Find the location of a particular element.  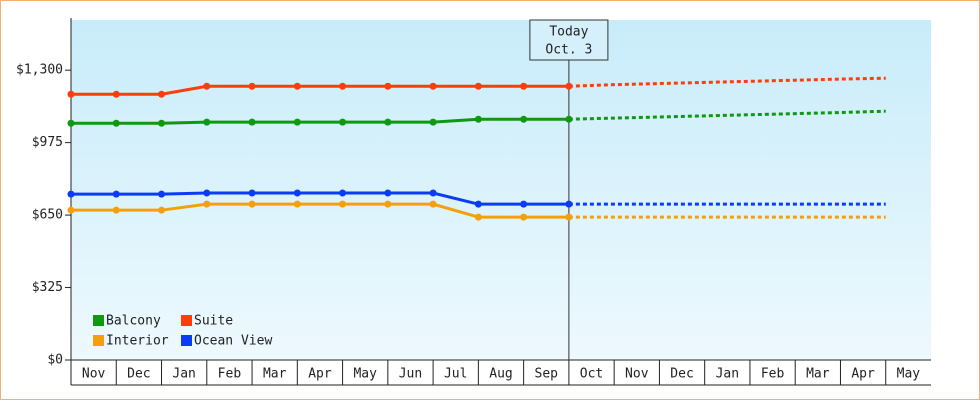

today-label: Today is located at coordinates (568, 32).